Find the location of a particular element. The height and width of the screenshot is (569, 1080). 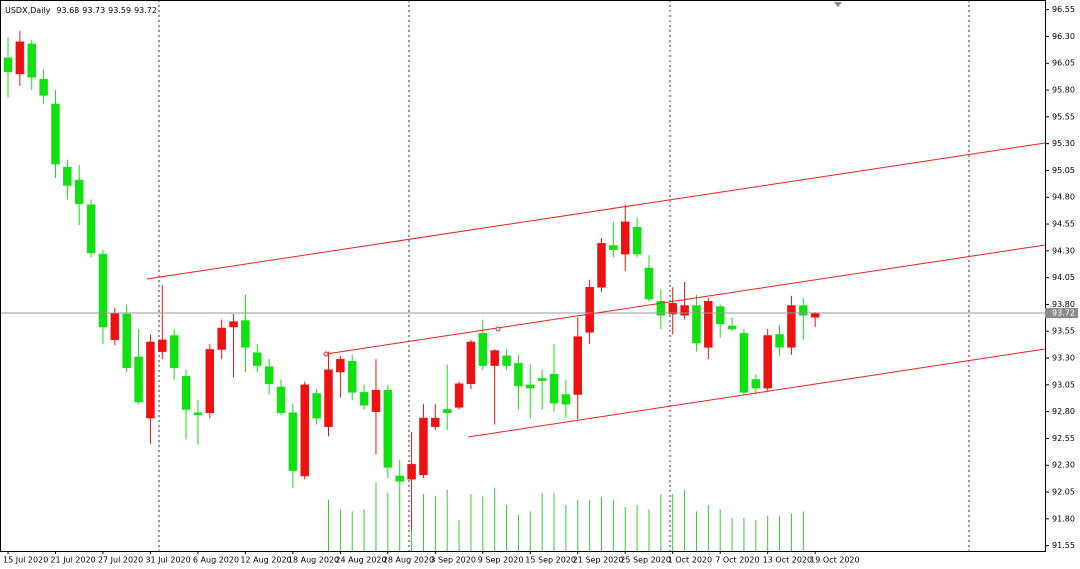

y-tick-label: 95.05 is located at coordinates (1063, 170).